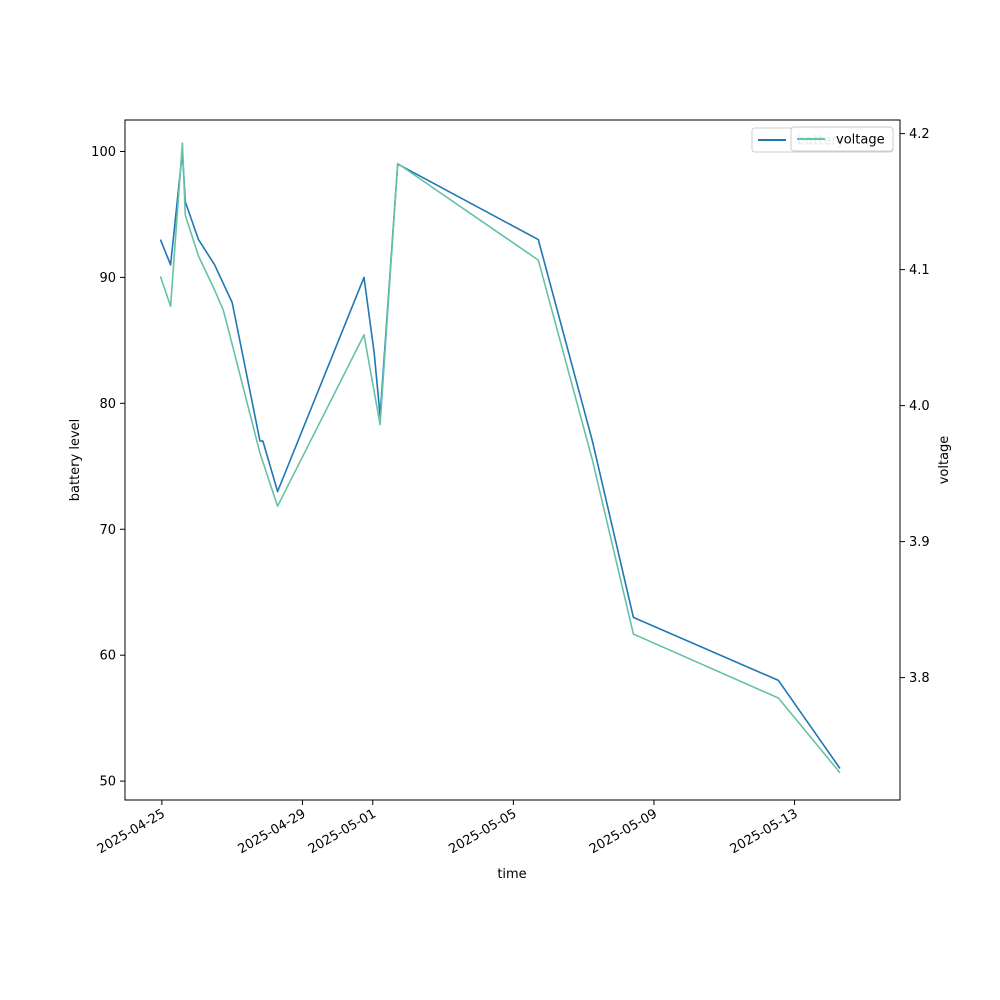  What do you see at coordinates (75, 460) in the screenshot?
I see `y-axis-left-label: battery level` at bounding box center [75, 460].